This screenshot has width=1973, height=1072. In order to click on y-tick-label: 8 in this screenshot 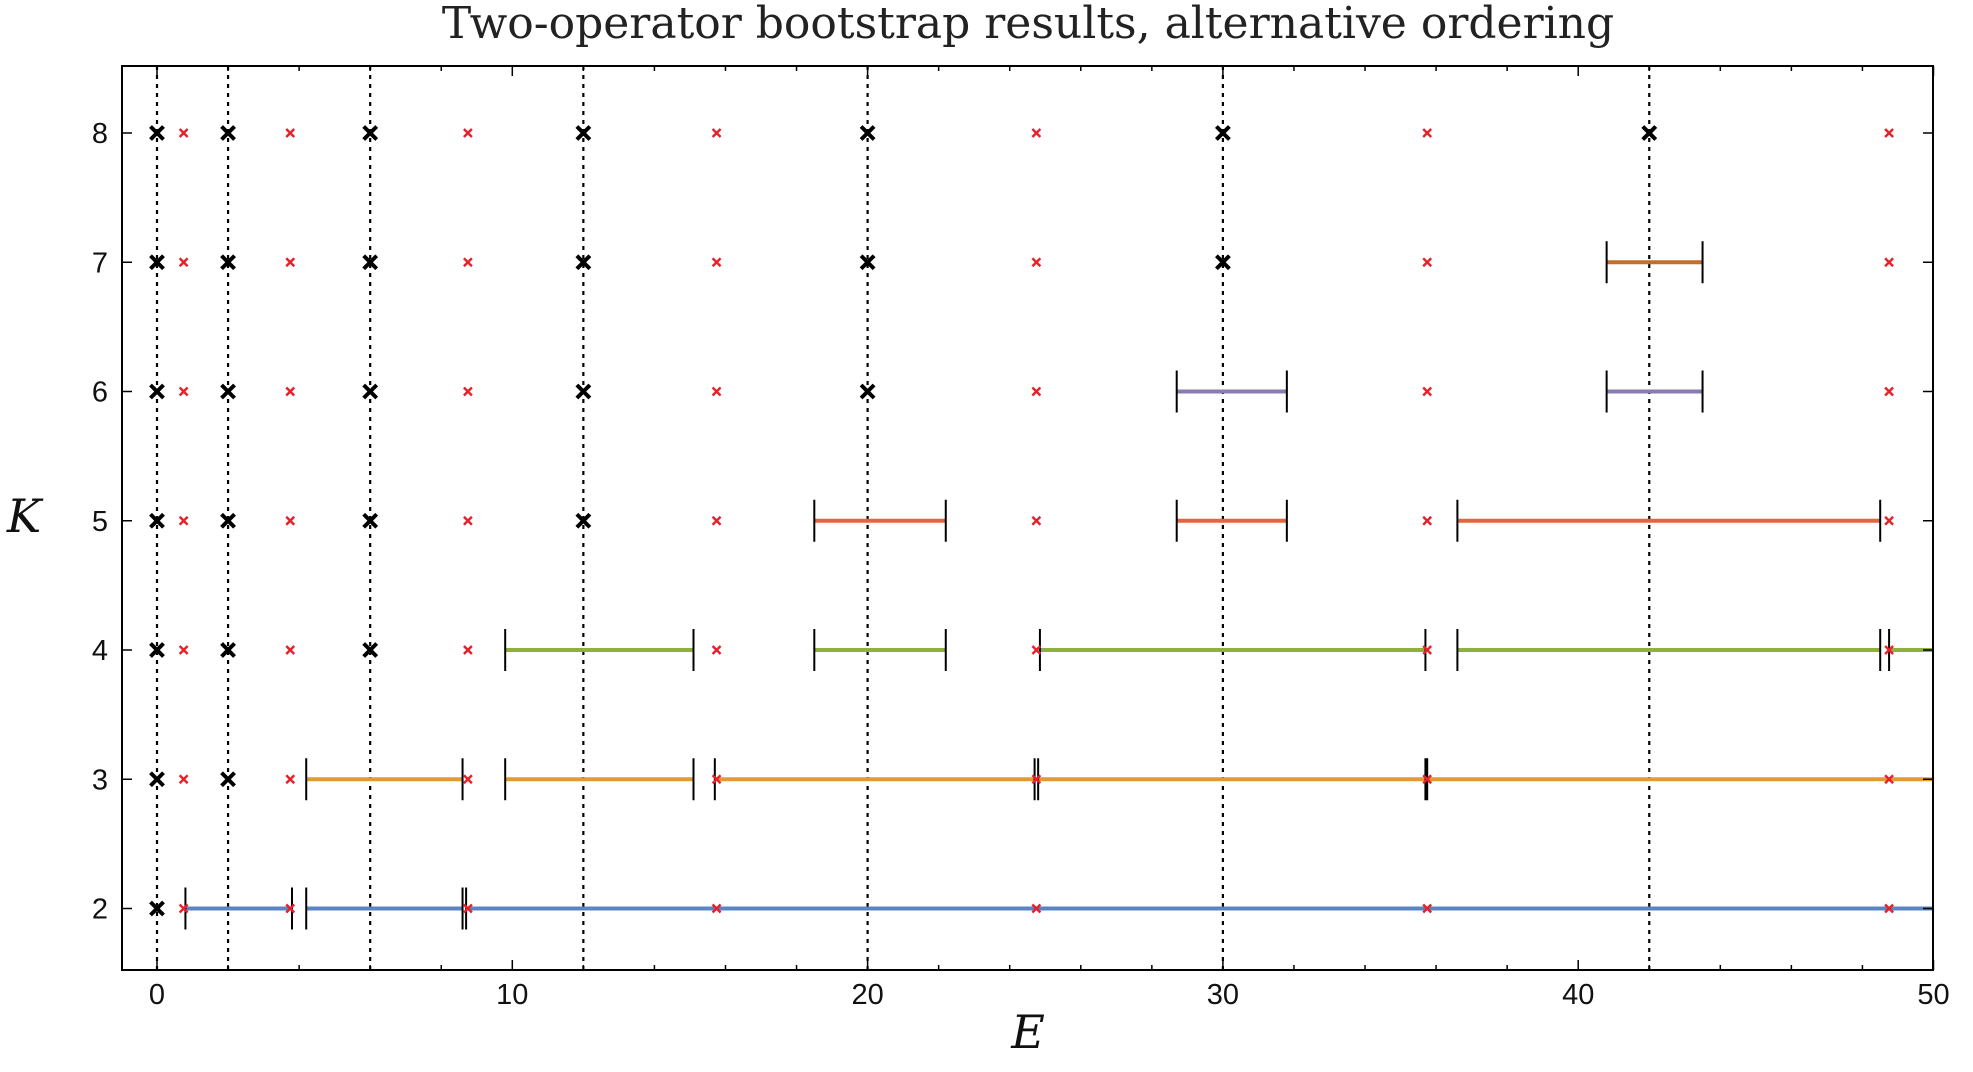, I will do `click(100, 134)`.